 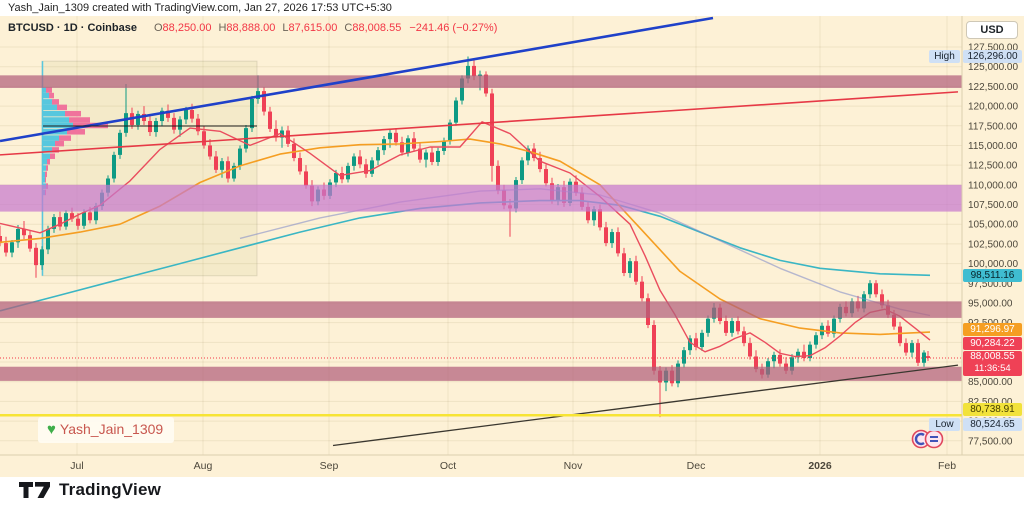 I want to click on open-label: O, so click(x=158, y=28).